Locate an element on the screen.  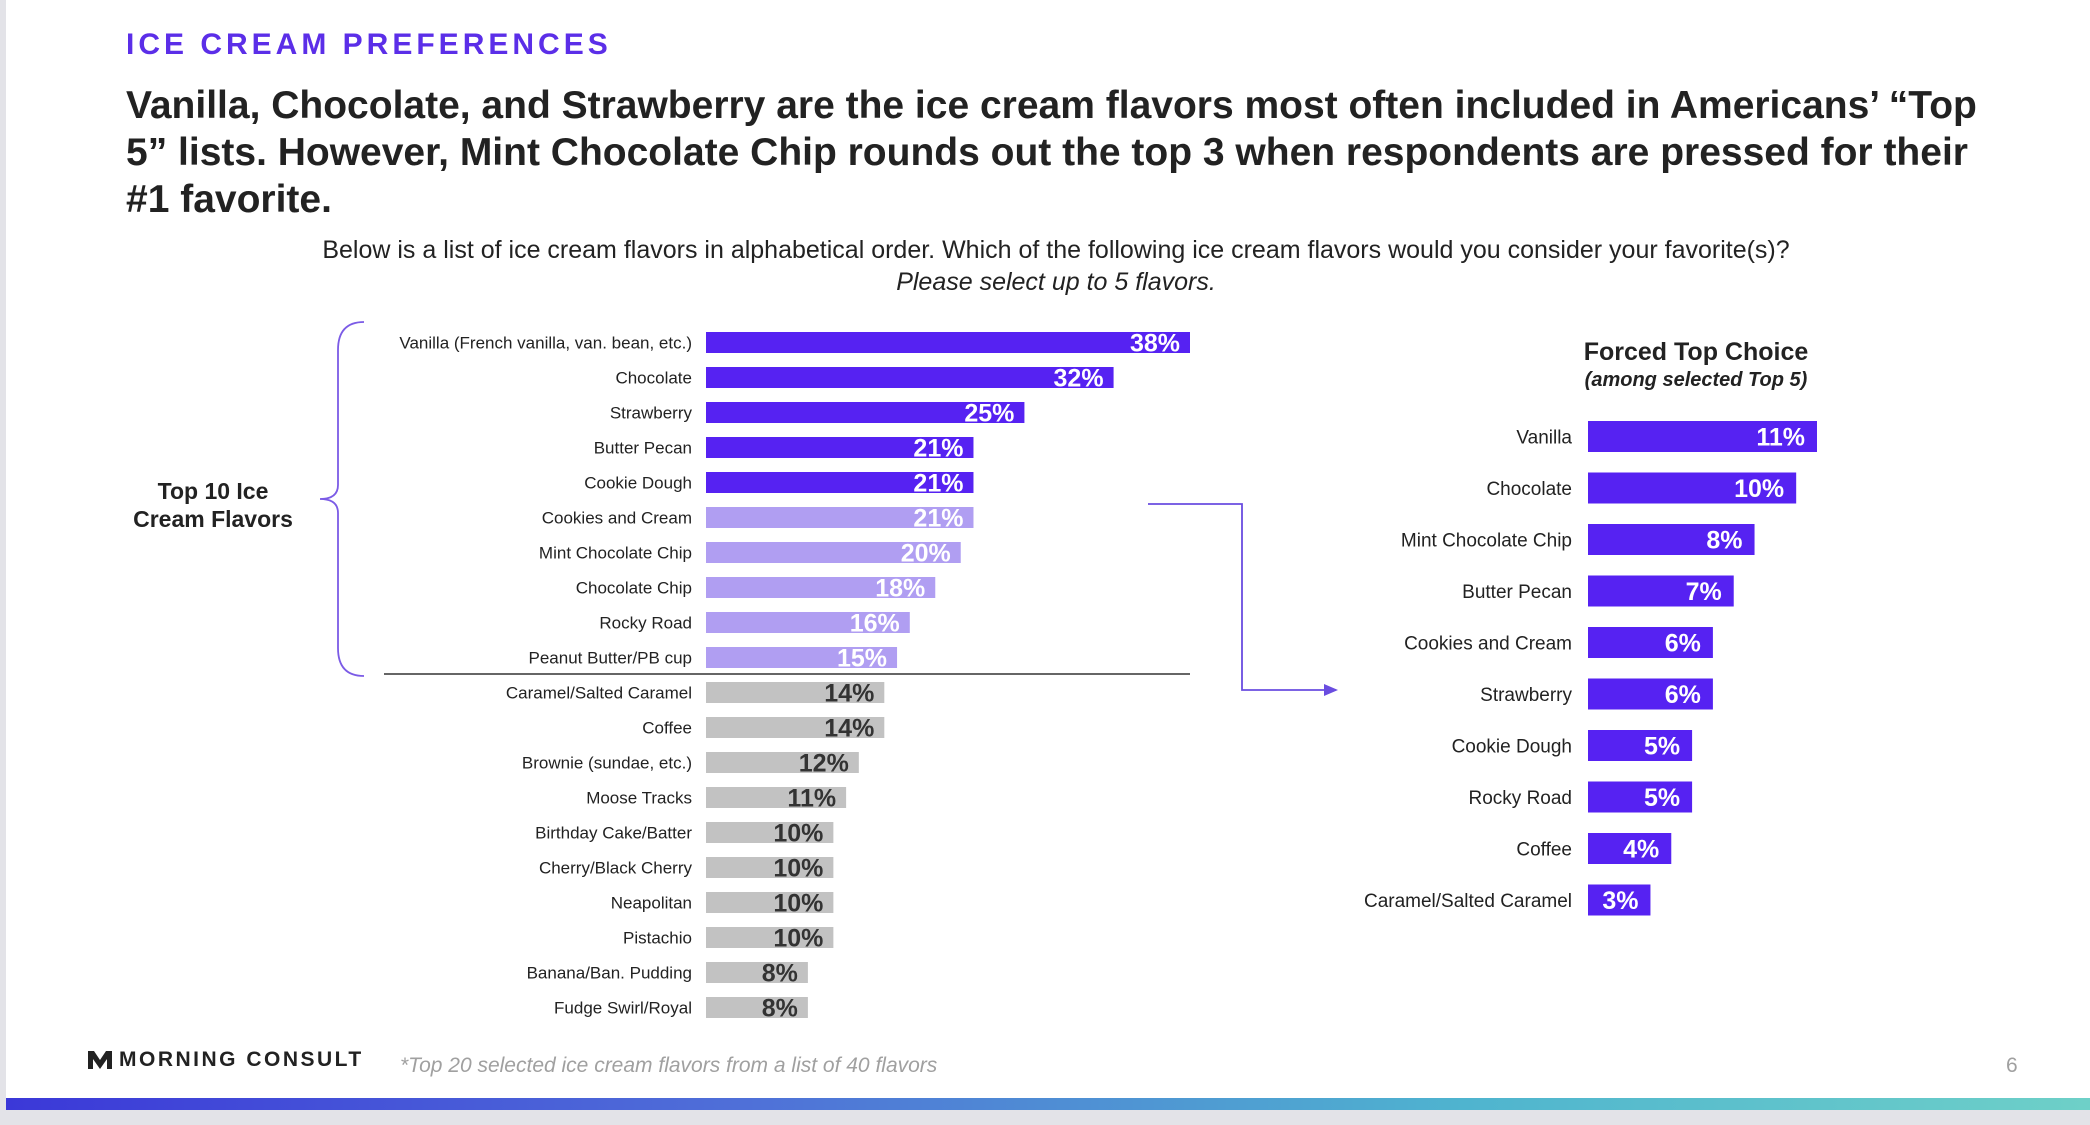
forced-choice-title: Forced Top Choice is located at coordinates (1696, 352).